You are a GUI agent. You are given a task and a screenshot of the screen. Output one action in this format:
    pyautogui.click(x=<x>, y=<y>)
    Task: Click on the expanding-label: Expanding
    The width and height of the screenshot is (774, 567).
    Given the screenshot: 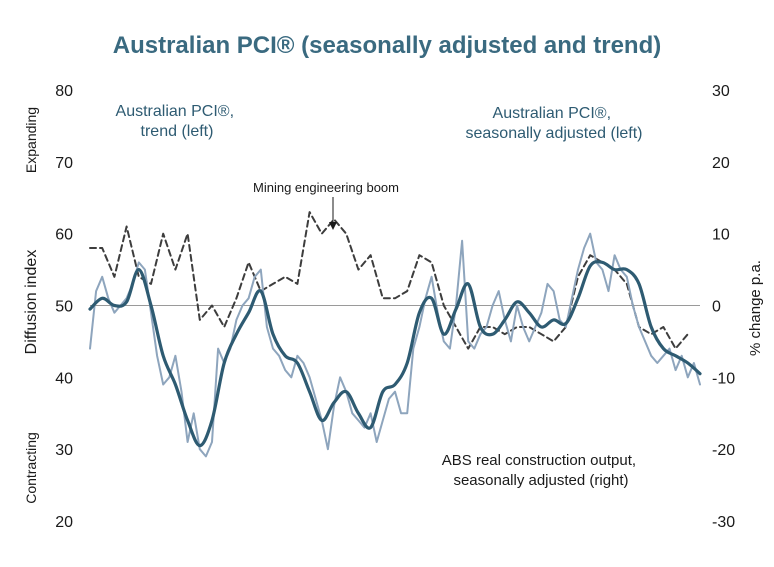 What is the action you would take?
    pyautogui.click(x=31, y=140)
    